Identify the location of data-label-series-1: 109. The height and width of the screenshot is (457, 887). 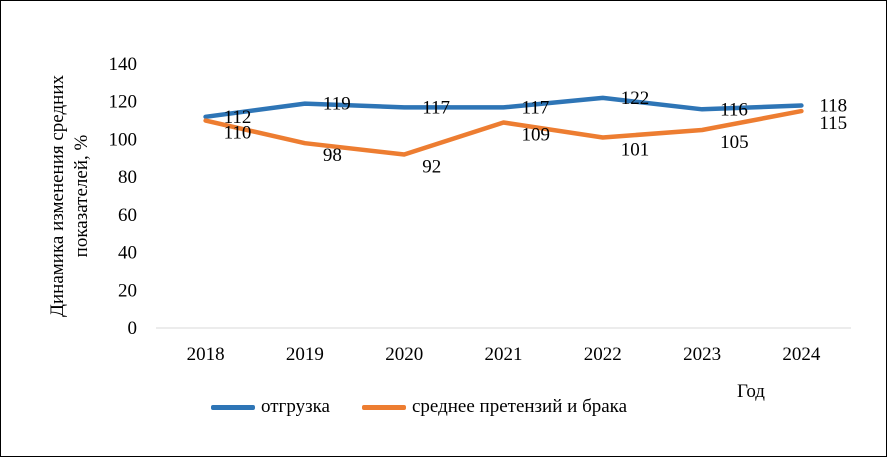
(536, 134).